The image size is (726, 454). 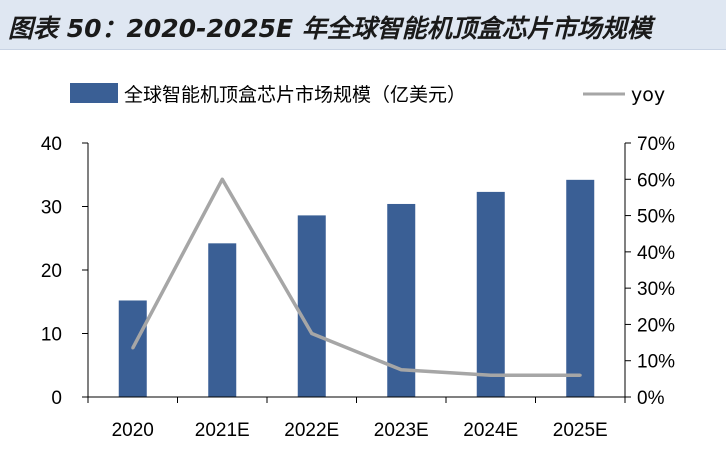 I want to click on point-yoy-2024E, so click(x=491, y=375).